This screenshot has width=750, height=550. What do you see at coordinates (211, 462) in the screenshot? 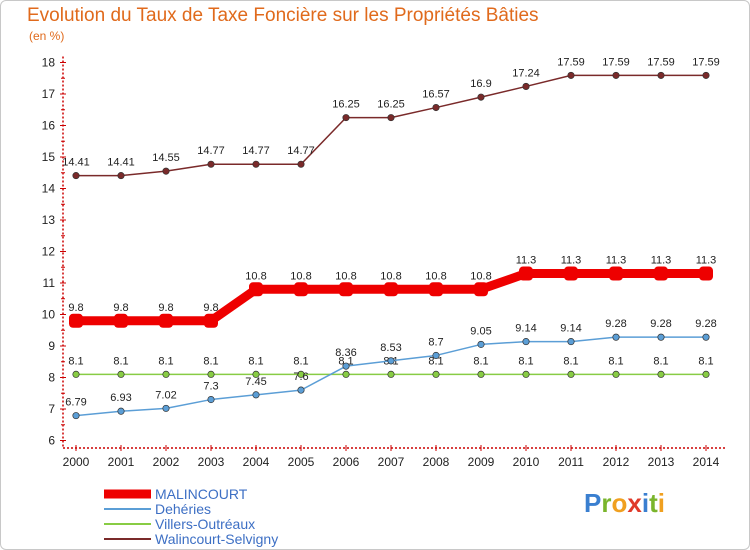
I see `x-tick-label: 2003` at bounding box center [211, 462].